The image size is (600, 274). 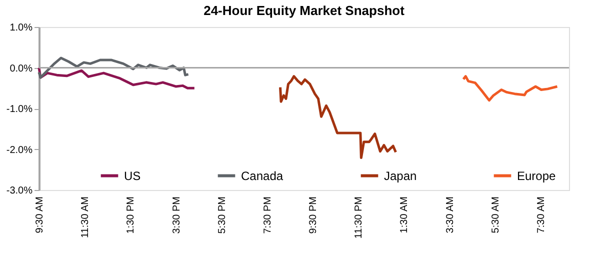 I want to click on x-tick-label: 5:30 AM, so click(x=496, y=215).